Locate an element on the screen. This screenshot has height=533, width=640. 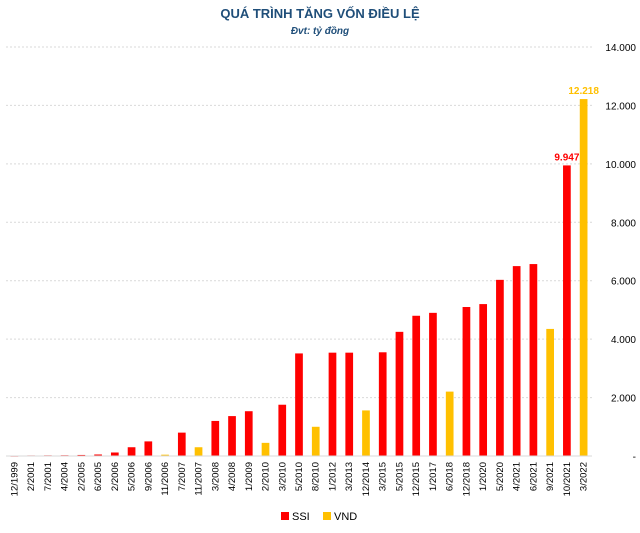
x-tick-label: 11/2007 is located at coordinates (199, 479).